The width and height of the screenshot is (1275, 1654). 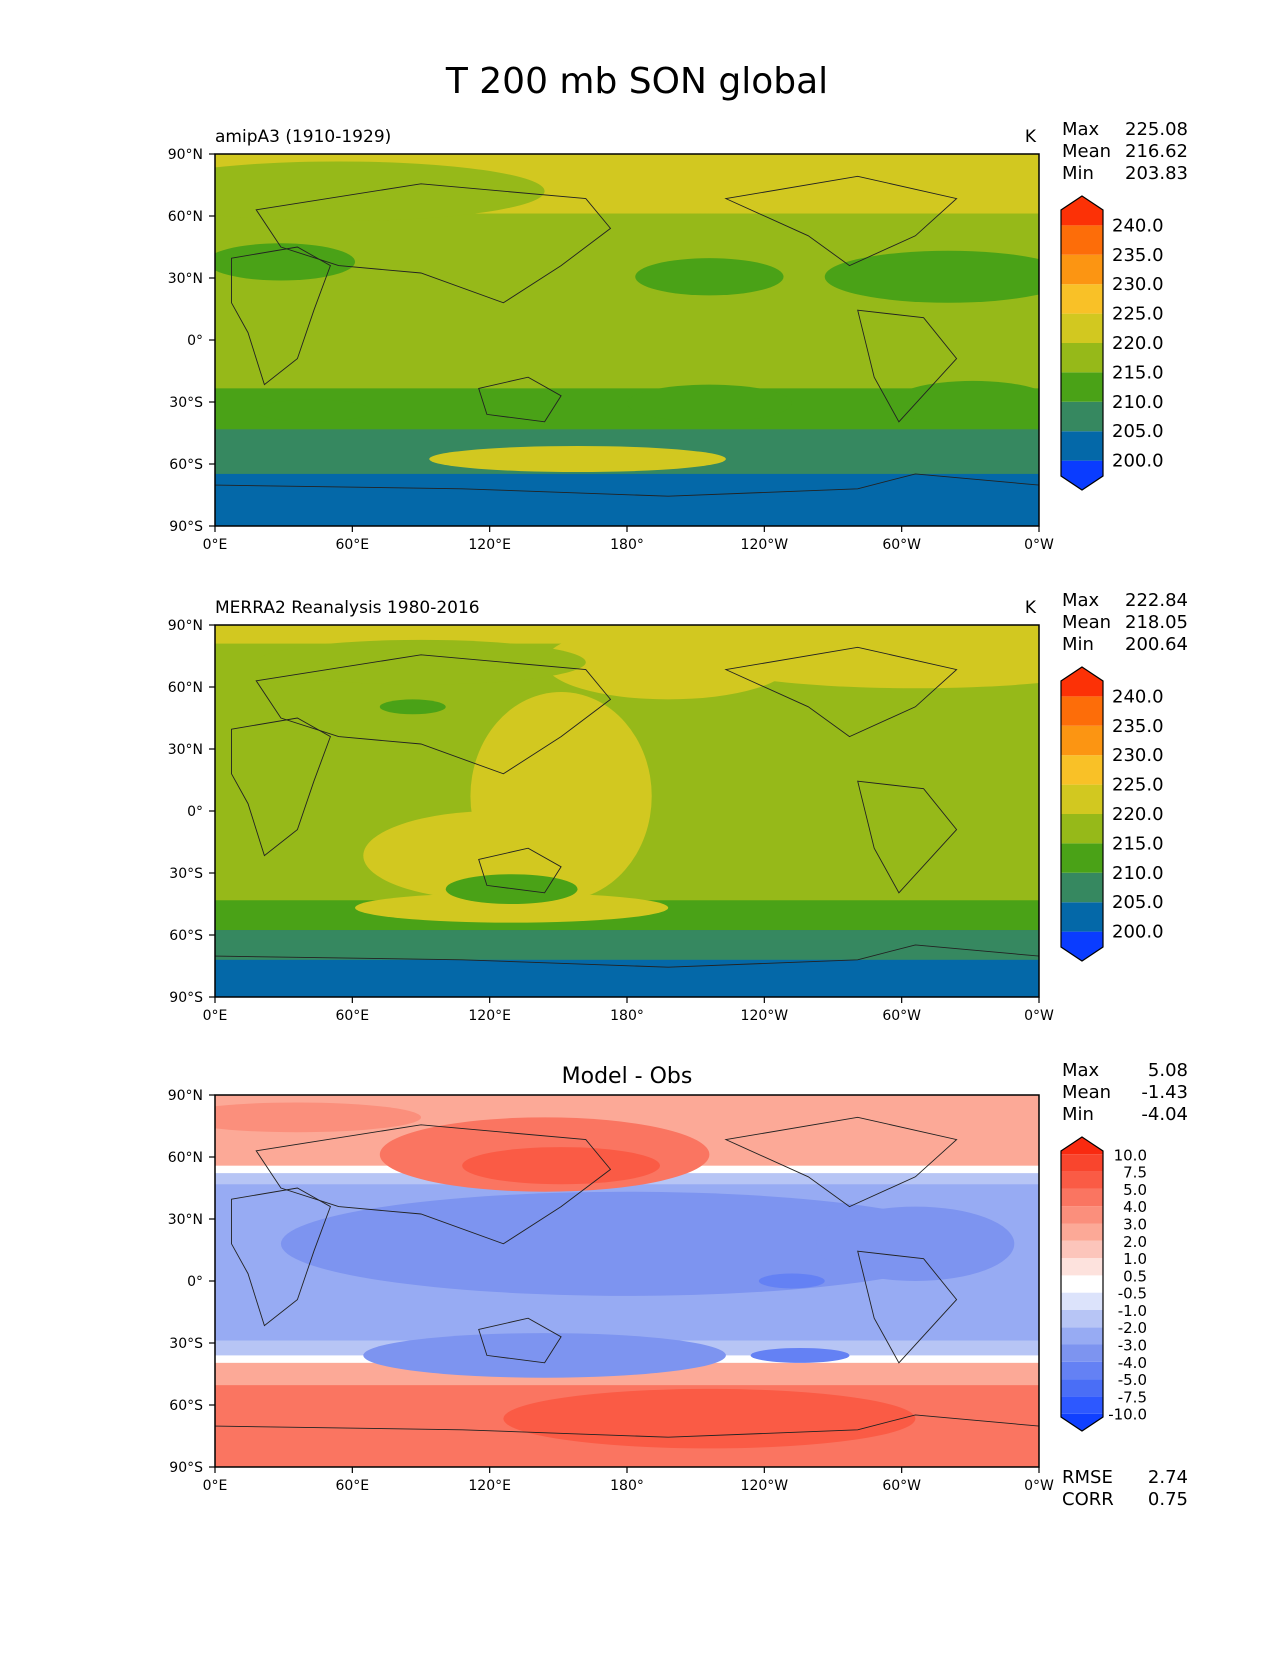 I want to click on colorbar-label: 220.0, so click(x=1138, y=343).